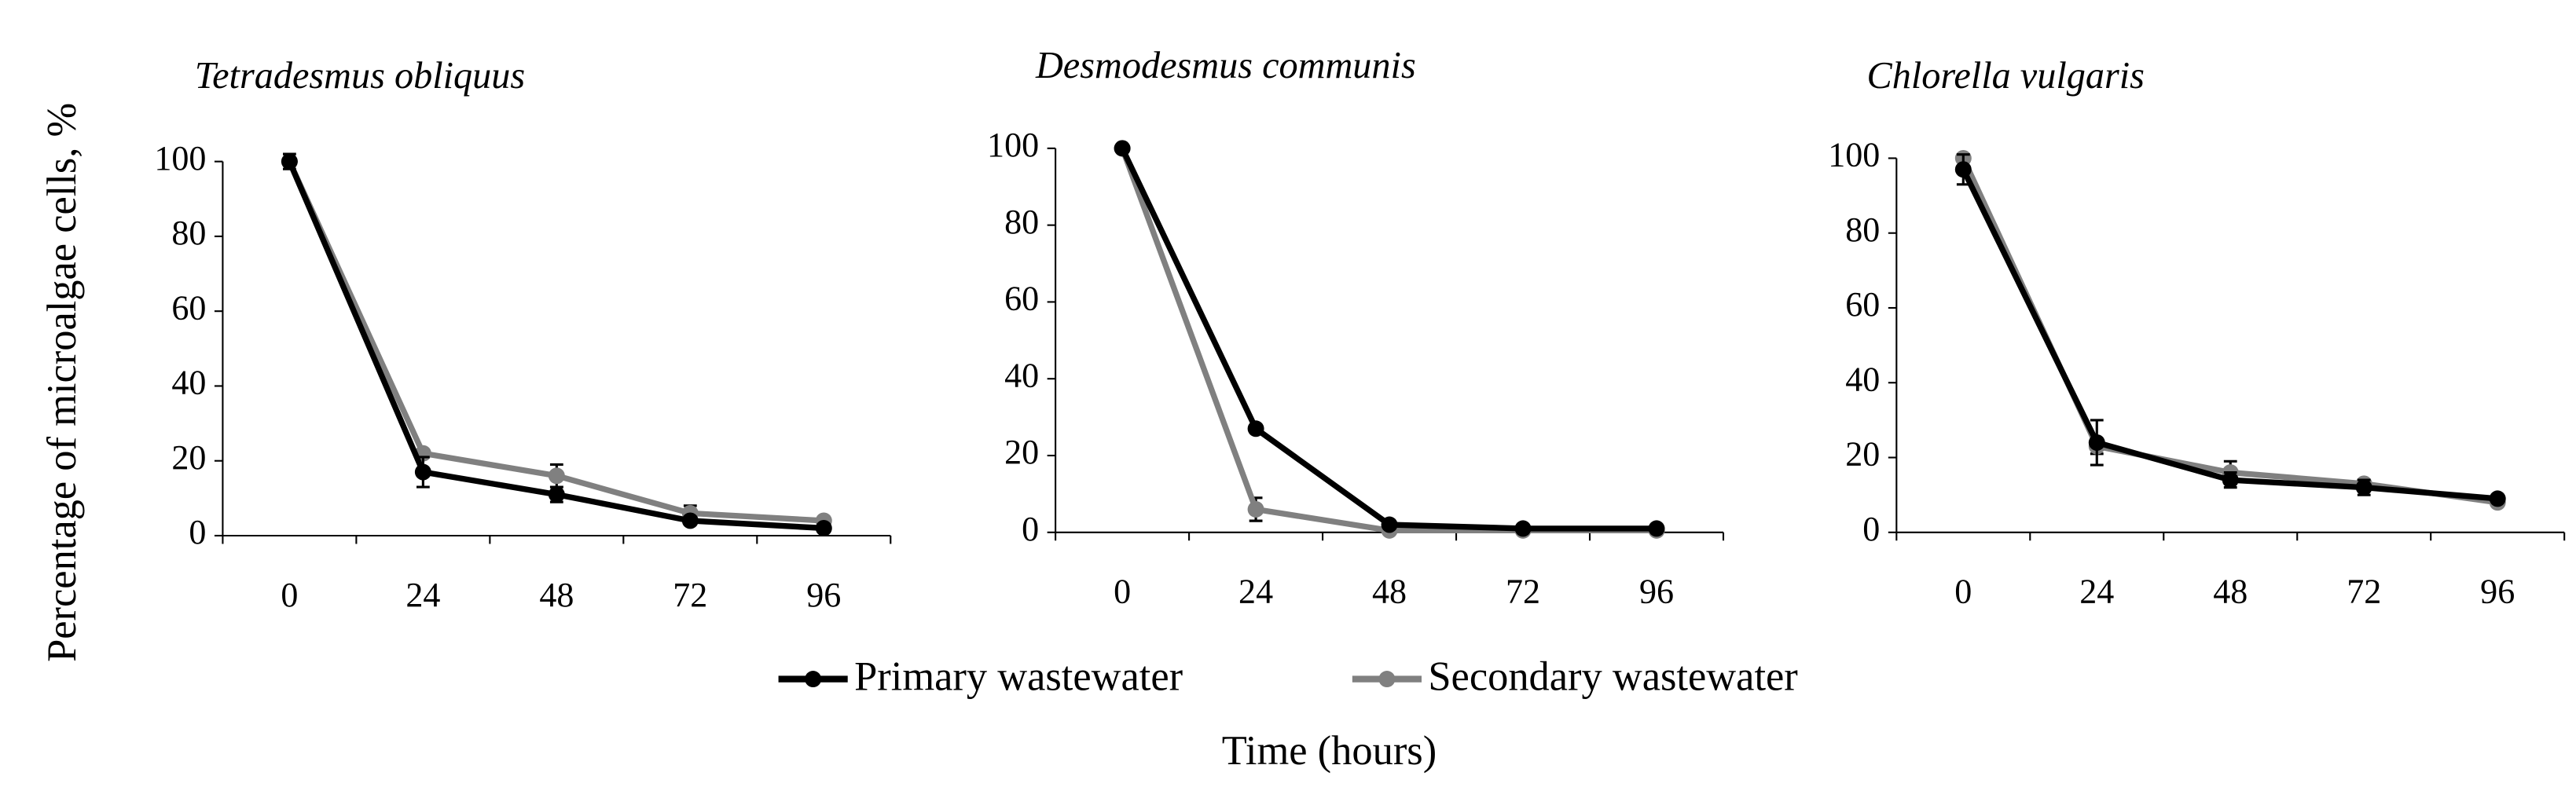 This screenshot has height=787, width=2576. Describe the element at coordinates (1613, 677) in the screenshot. I see `legend-label: Secondary wastewater` at that location.